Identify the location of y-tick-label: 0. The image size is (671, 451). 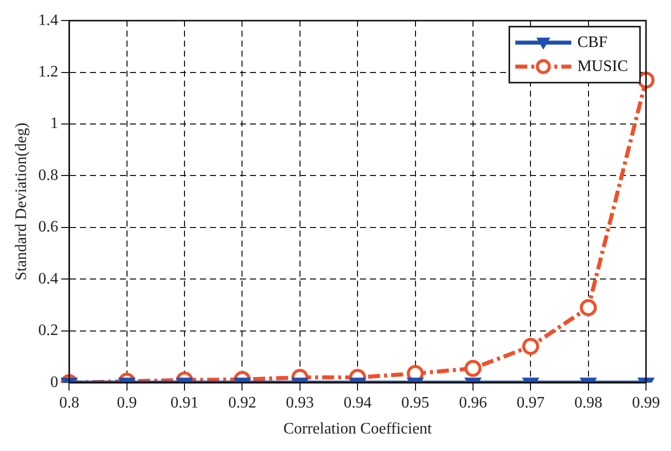
(54, 382).